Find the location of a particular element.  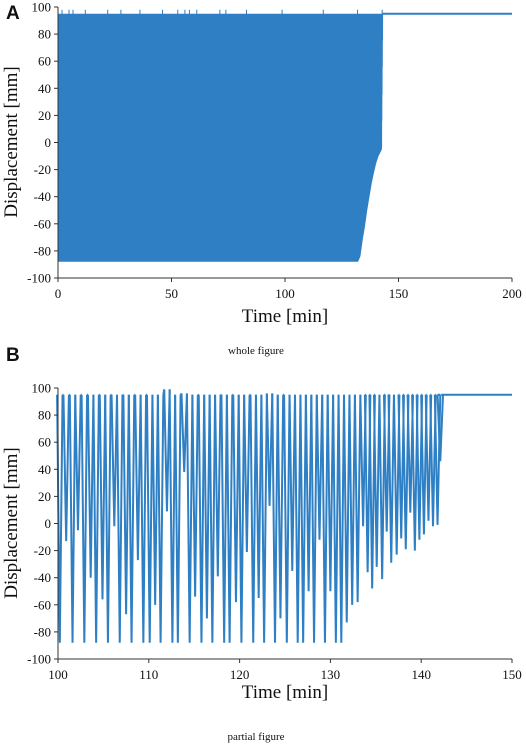

panel-b-x-tick-label: 110 is located at coordinates (148, 674).